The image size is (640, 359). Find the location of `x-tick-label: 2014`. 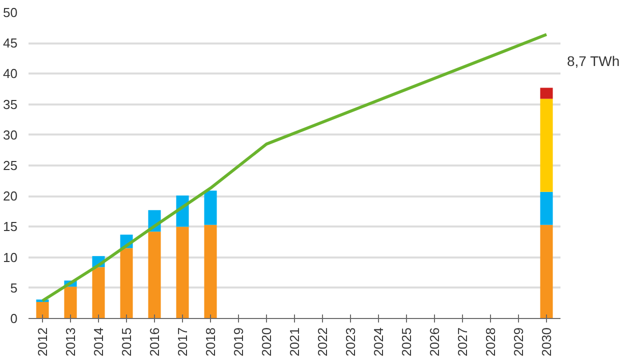

x-tick-label: 2014 is located at coordinates (98, 342).